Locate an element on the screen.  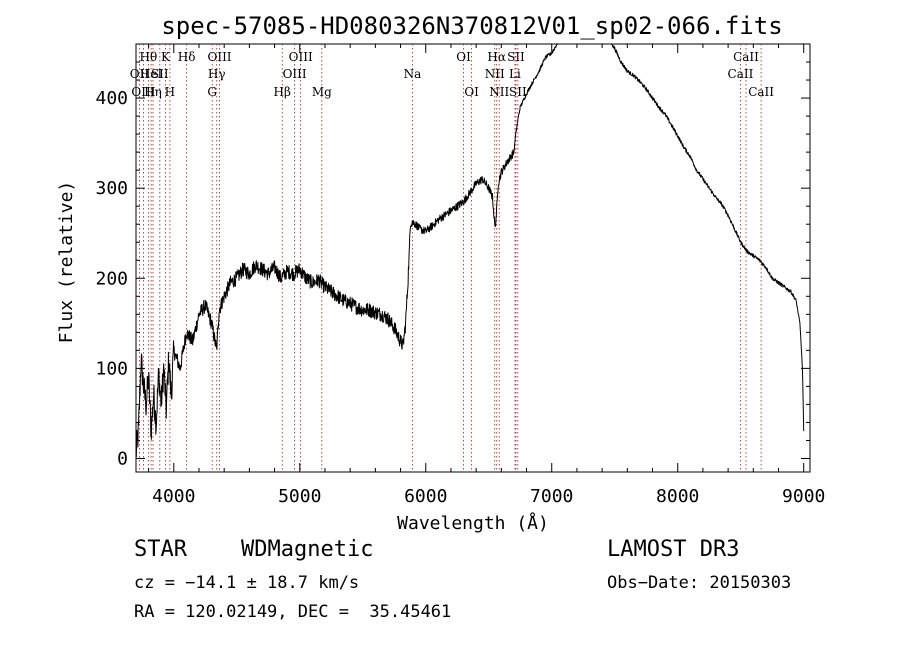
x-tick-label: 9000 is located at coordinates (803, 496).